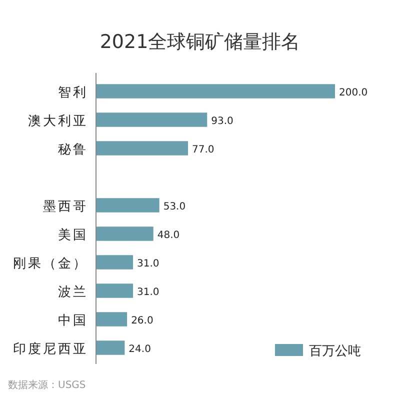  What do you see at coordinates (142, 320) in the screenshot?
I see `data-label: 26.0` at bounding box center [142, 320].